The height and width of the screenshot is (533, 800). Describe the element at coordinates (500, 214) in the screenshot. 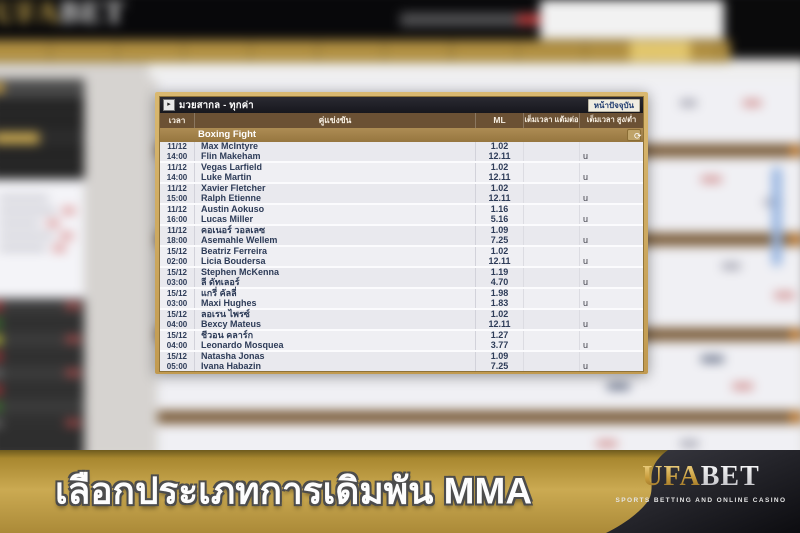

I see `fixture-ml-odds: 1.16 5.16` at that location.